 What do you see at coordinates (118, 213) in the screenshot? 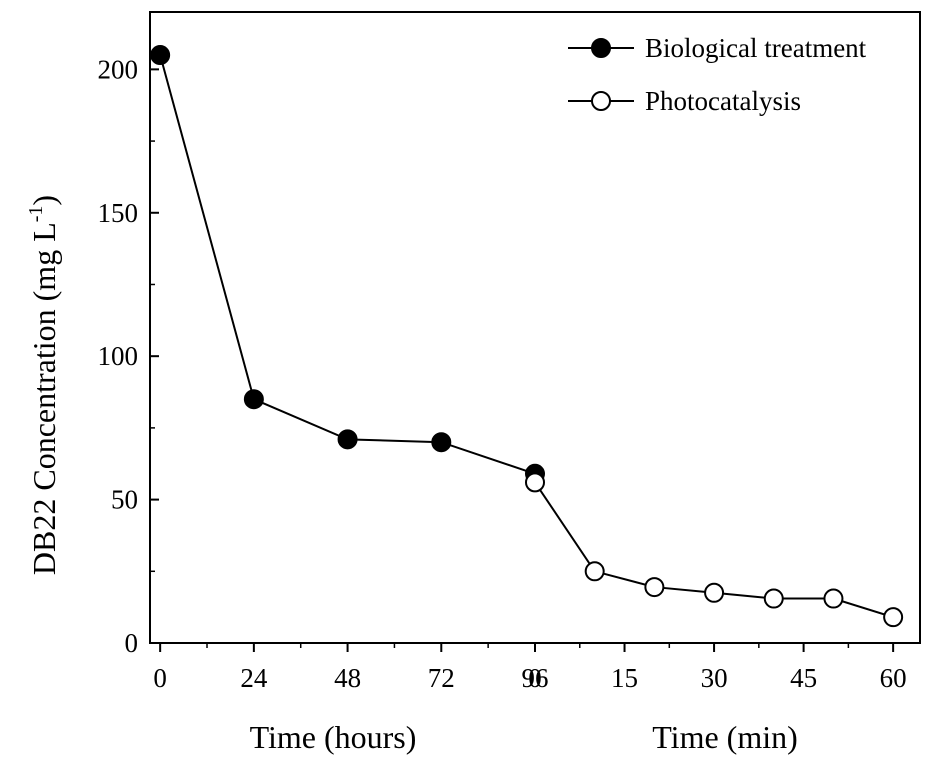
I see `y-tick-label: 150` at bounding box center [118, 213].